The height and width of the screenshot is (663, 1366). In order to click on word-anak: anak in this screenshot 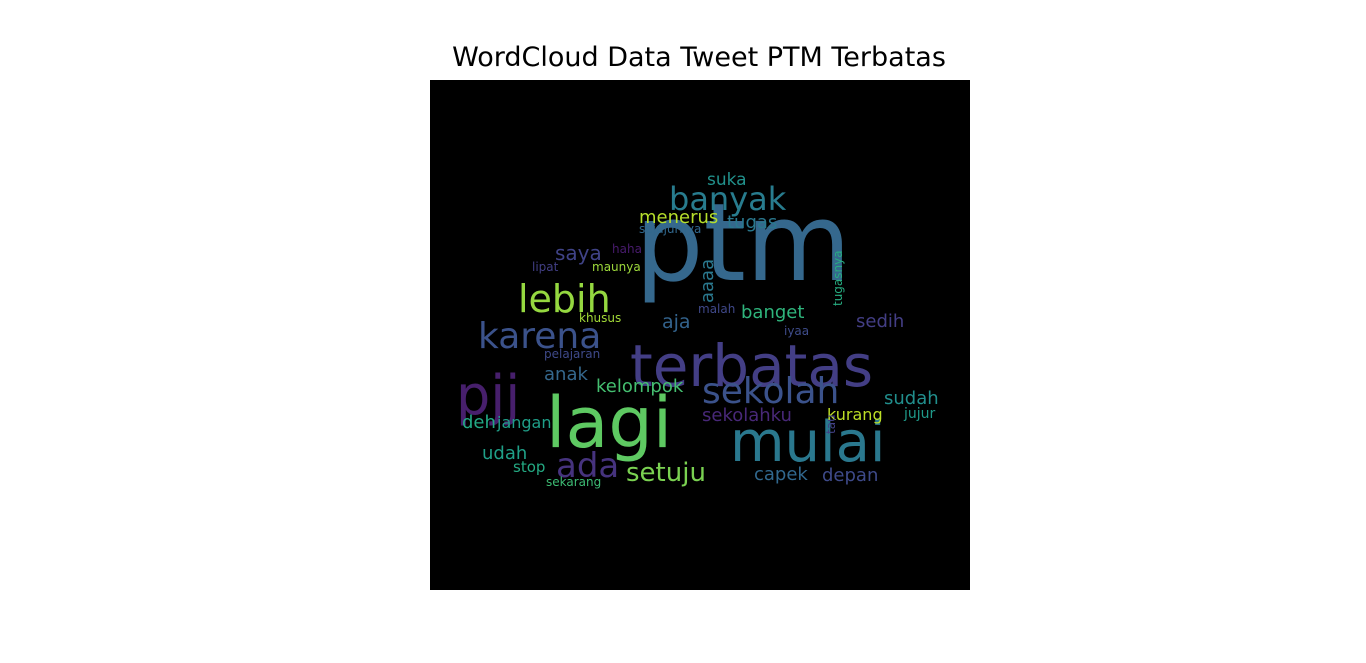, I will do `click(566, 374)`.